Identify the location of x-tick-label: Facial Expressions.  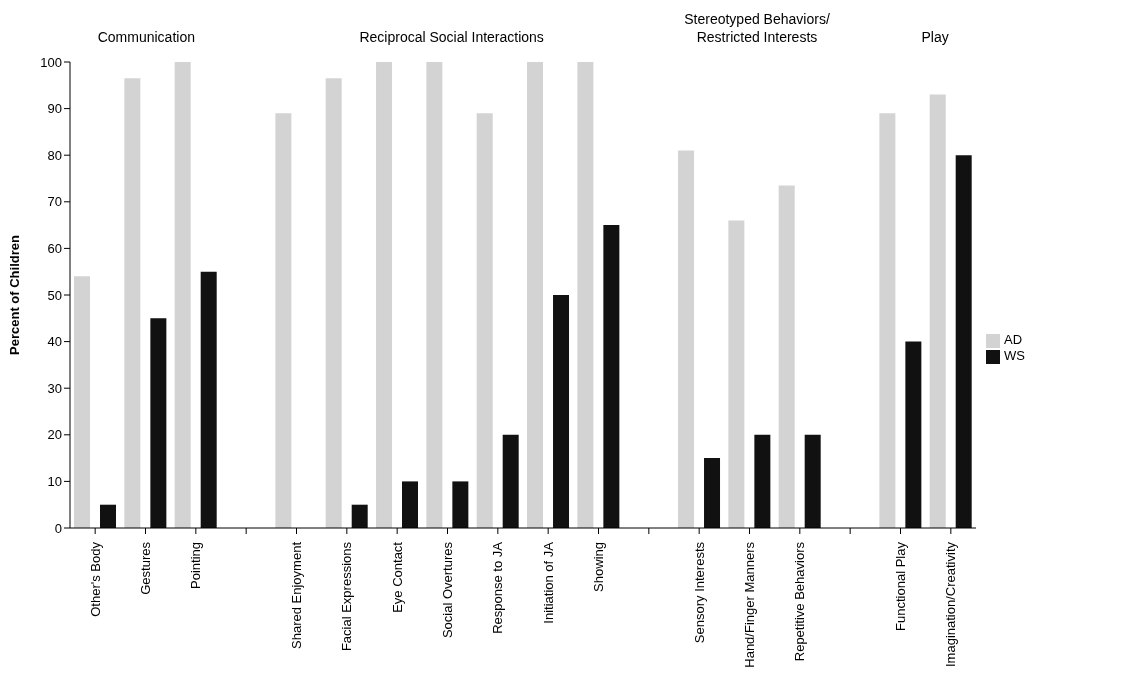
(347, 596).